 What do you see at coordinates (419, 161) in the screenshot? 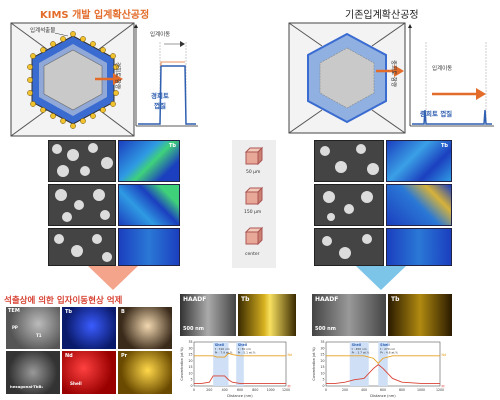
I see `right-tb-map-50: Tb` at bounding box center [419, 161].